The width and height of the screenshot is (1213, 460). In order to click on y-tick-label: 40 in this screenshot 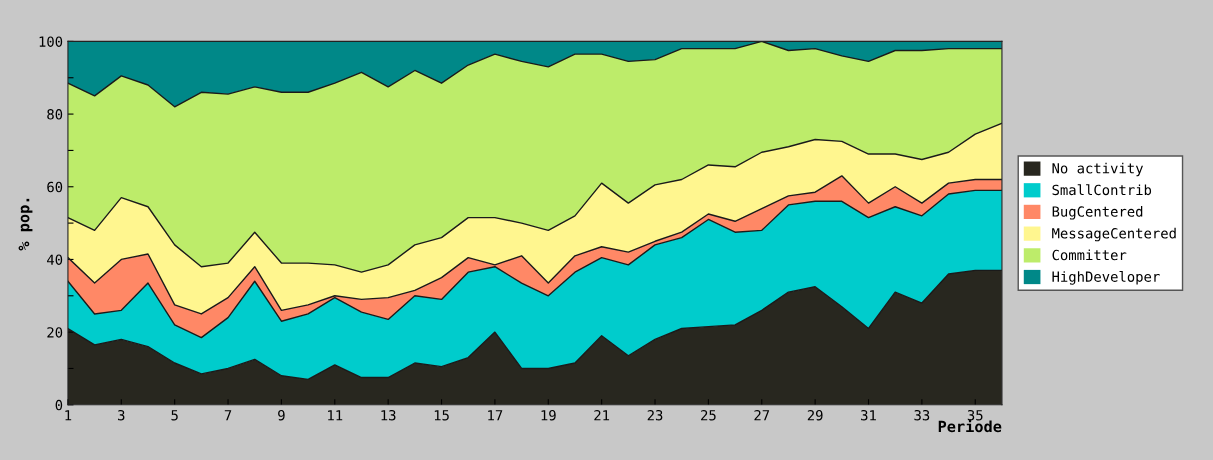, I will do `click(55, 259)`.